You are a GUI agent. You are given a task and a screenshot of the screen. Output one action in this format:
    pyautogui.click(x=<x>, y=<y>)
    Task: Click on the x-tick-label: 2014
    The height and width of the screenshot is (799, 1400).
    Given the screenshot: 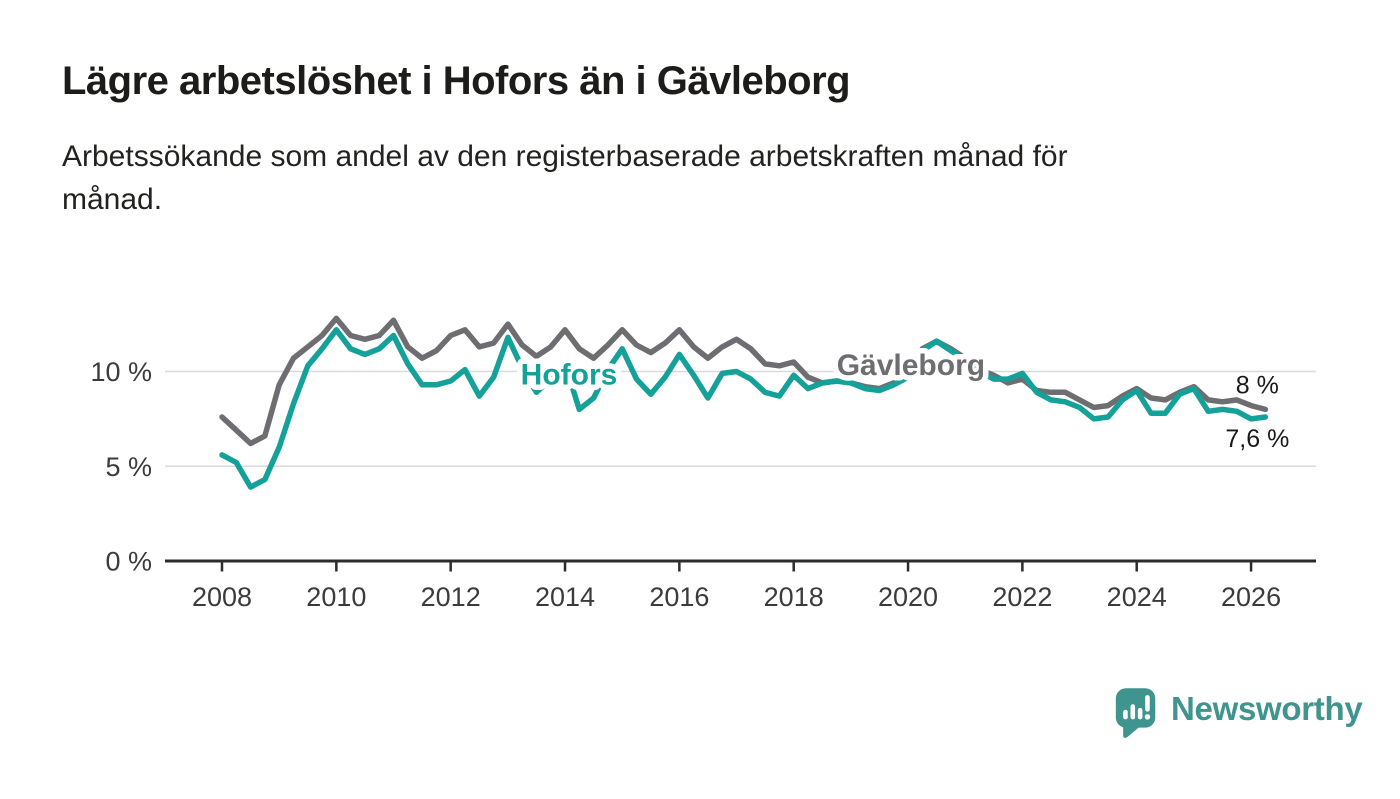 What is the action you would take?
    pyautogui.click(x=565, y=597)
    